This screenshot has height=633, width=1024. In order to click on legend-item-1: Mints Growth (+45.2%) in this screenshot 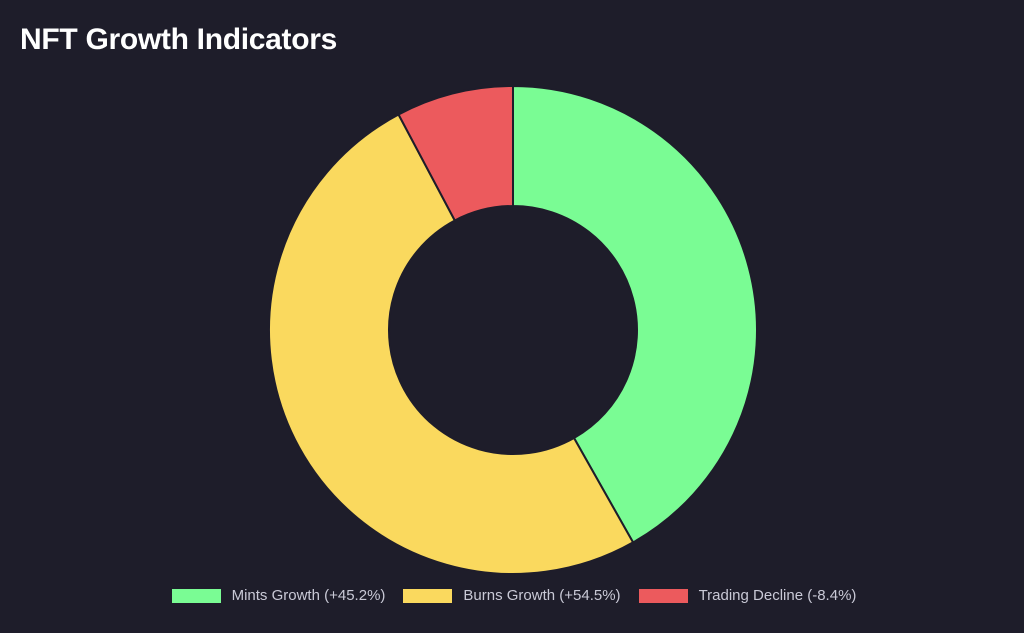, I will do `click(278, 595)`.